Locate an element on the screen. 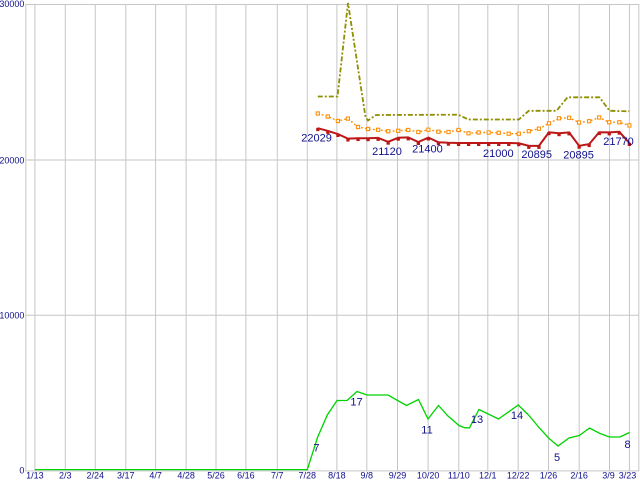 Image resolution: width=640 pixels, height=485 pixels. svg-text: 12/1 is located at coordinates (488, 475).